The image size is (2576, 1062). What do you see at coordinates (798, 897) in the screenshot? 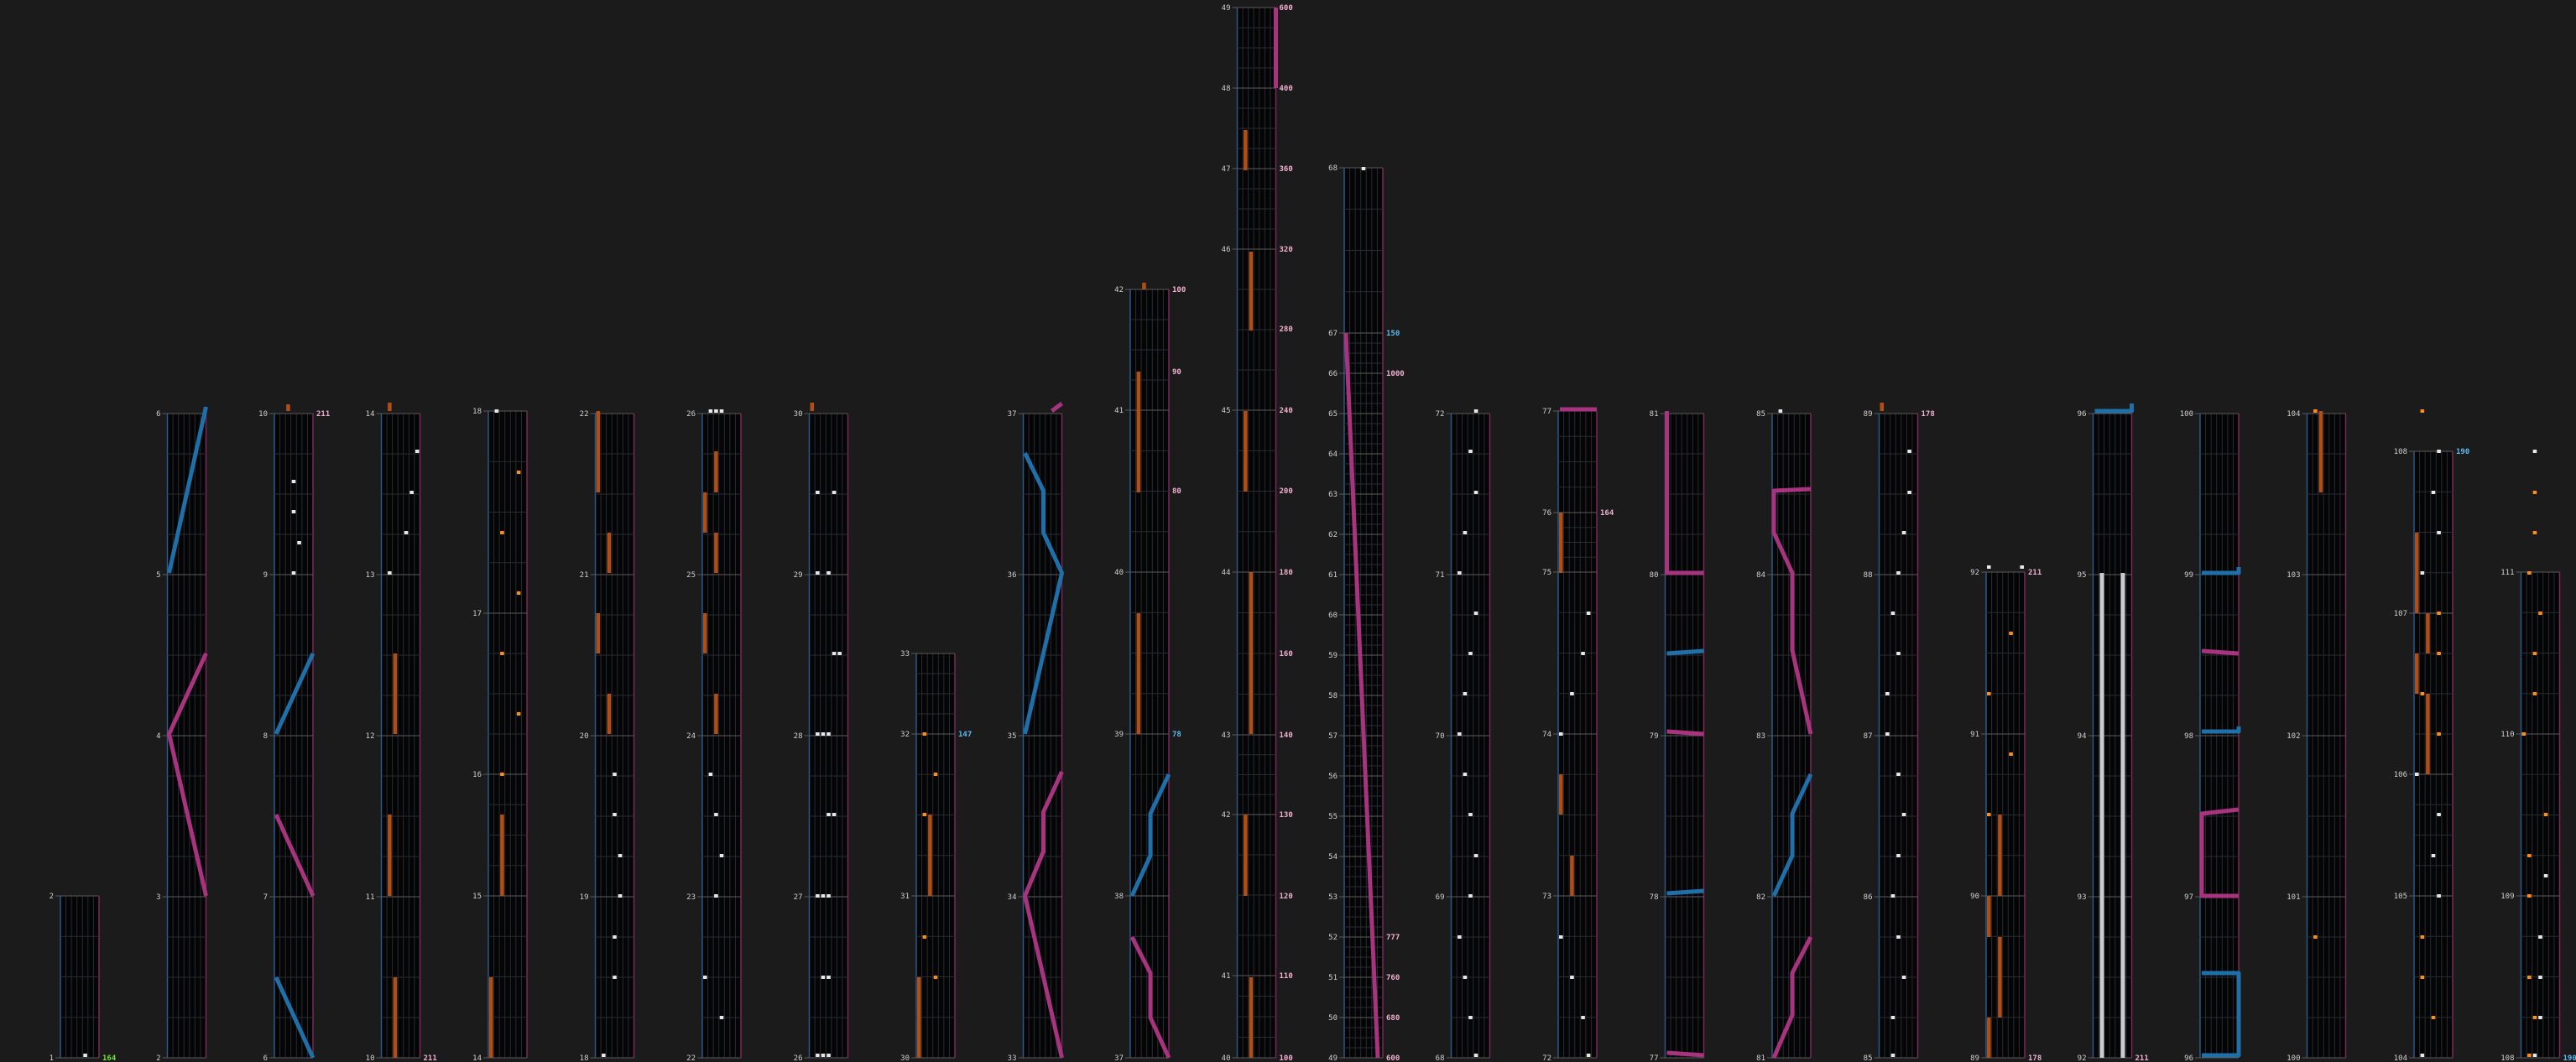
I see `measure-number: 27` at bounding box center [798, 897].